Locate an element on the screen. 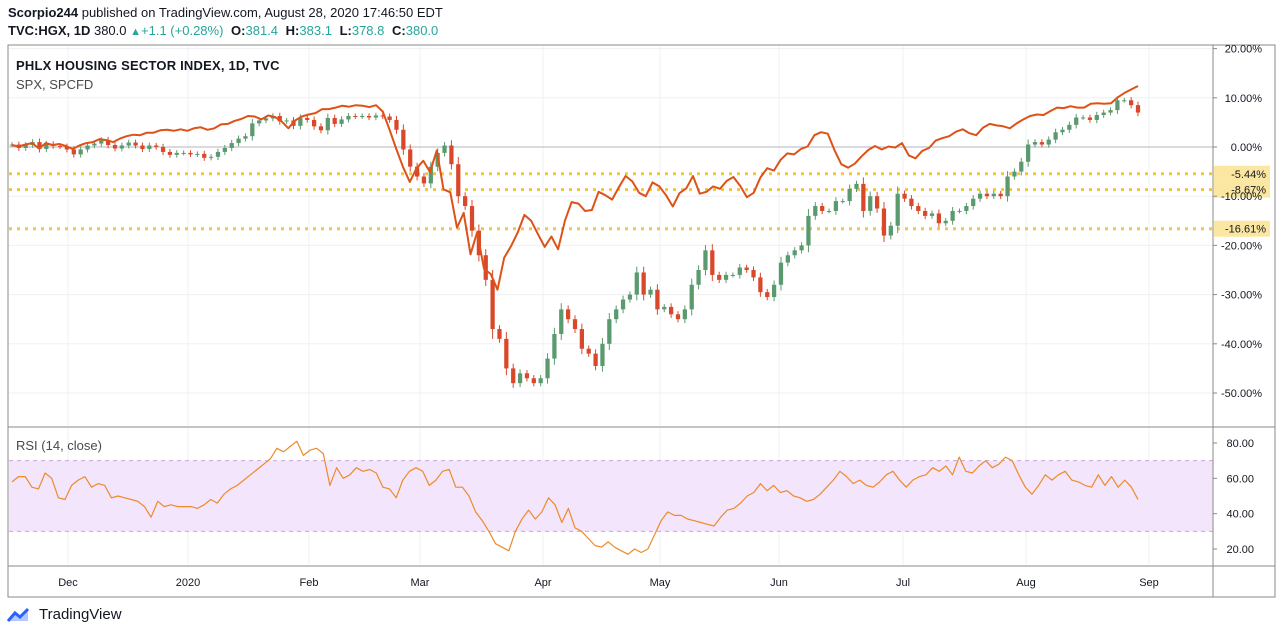 The width and height of the screenshot is (1283, 625). footer-brand: TradingView is located at coordinates (64, 614).